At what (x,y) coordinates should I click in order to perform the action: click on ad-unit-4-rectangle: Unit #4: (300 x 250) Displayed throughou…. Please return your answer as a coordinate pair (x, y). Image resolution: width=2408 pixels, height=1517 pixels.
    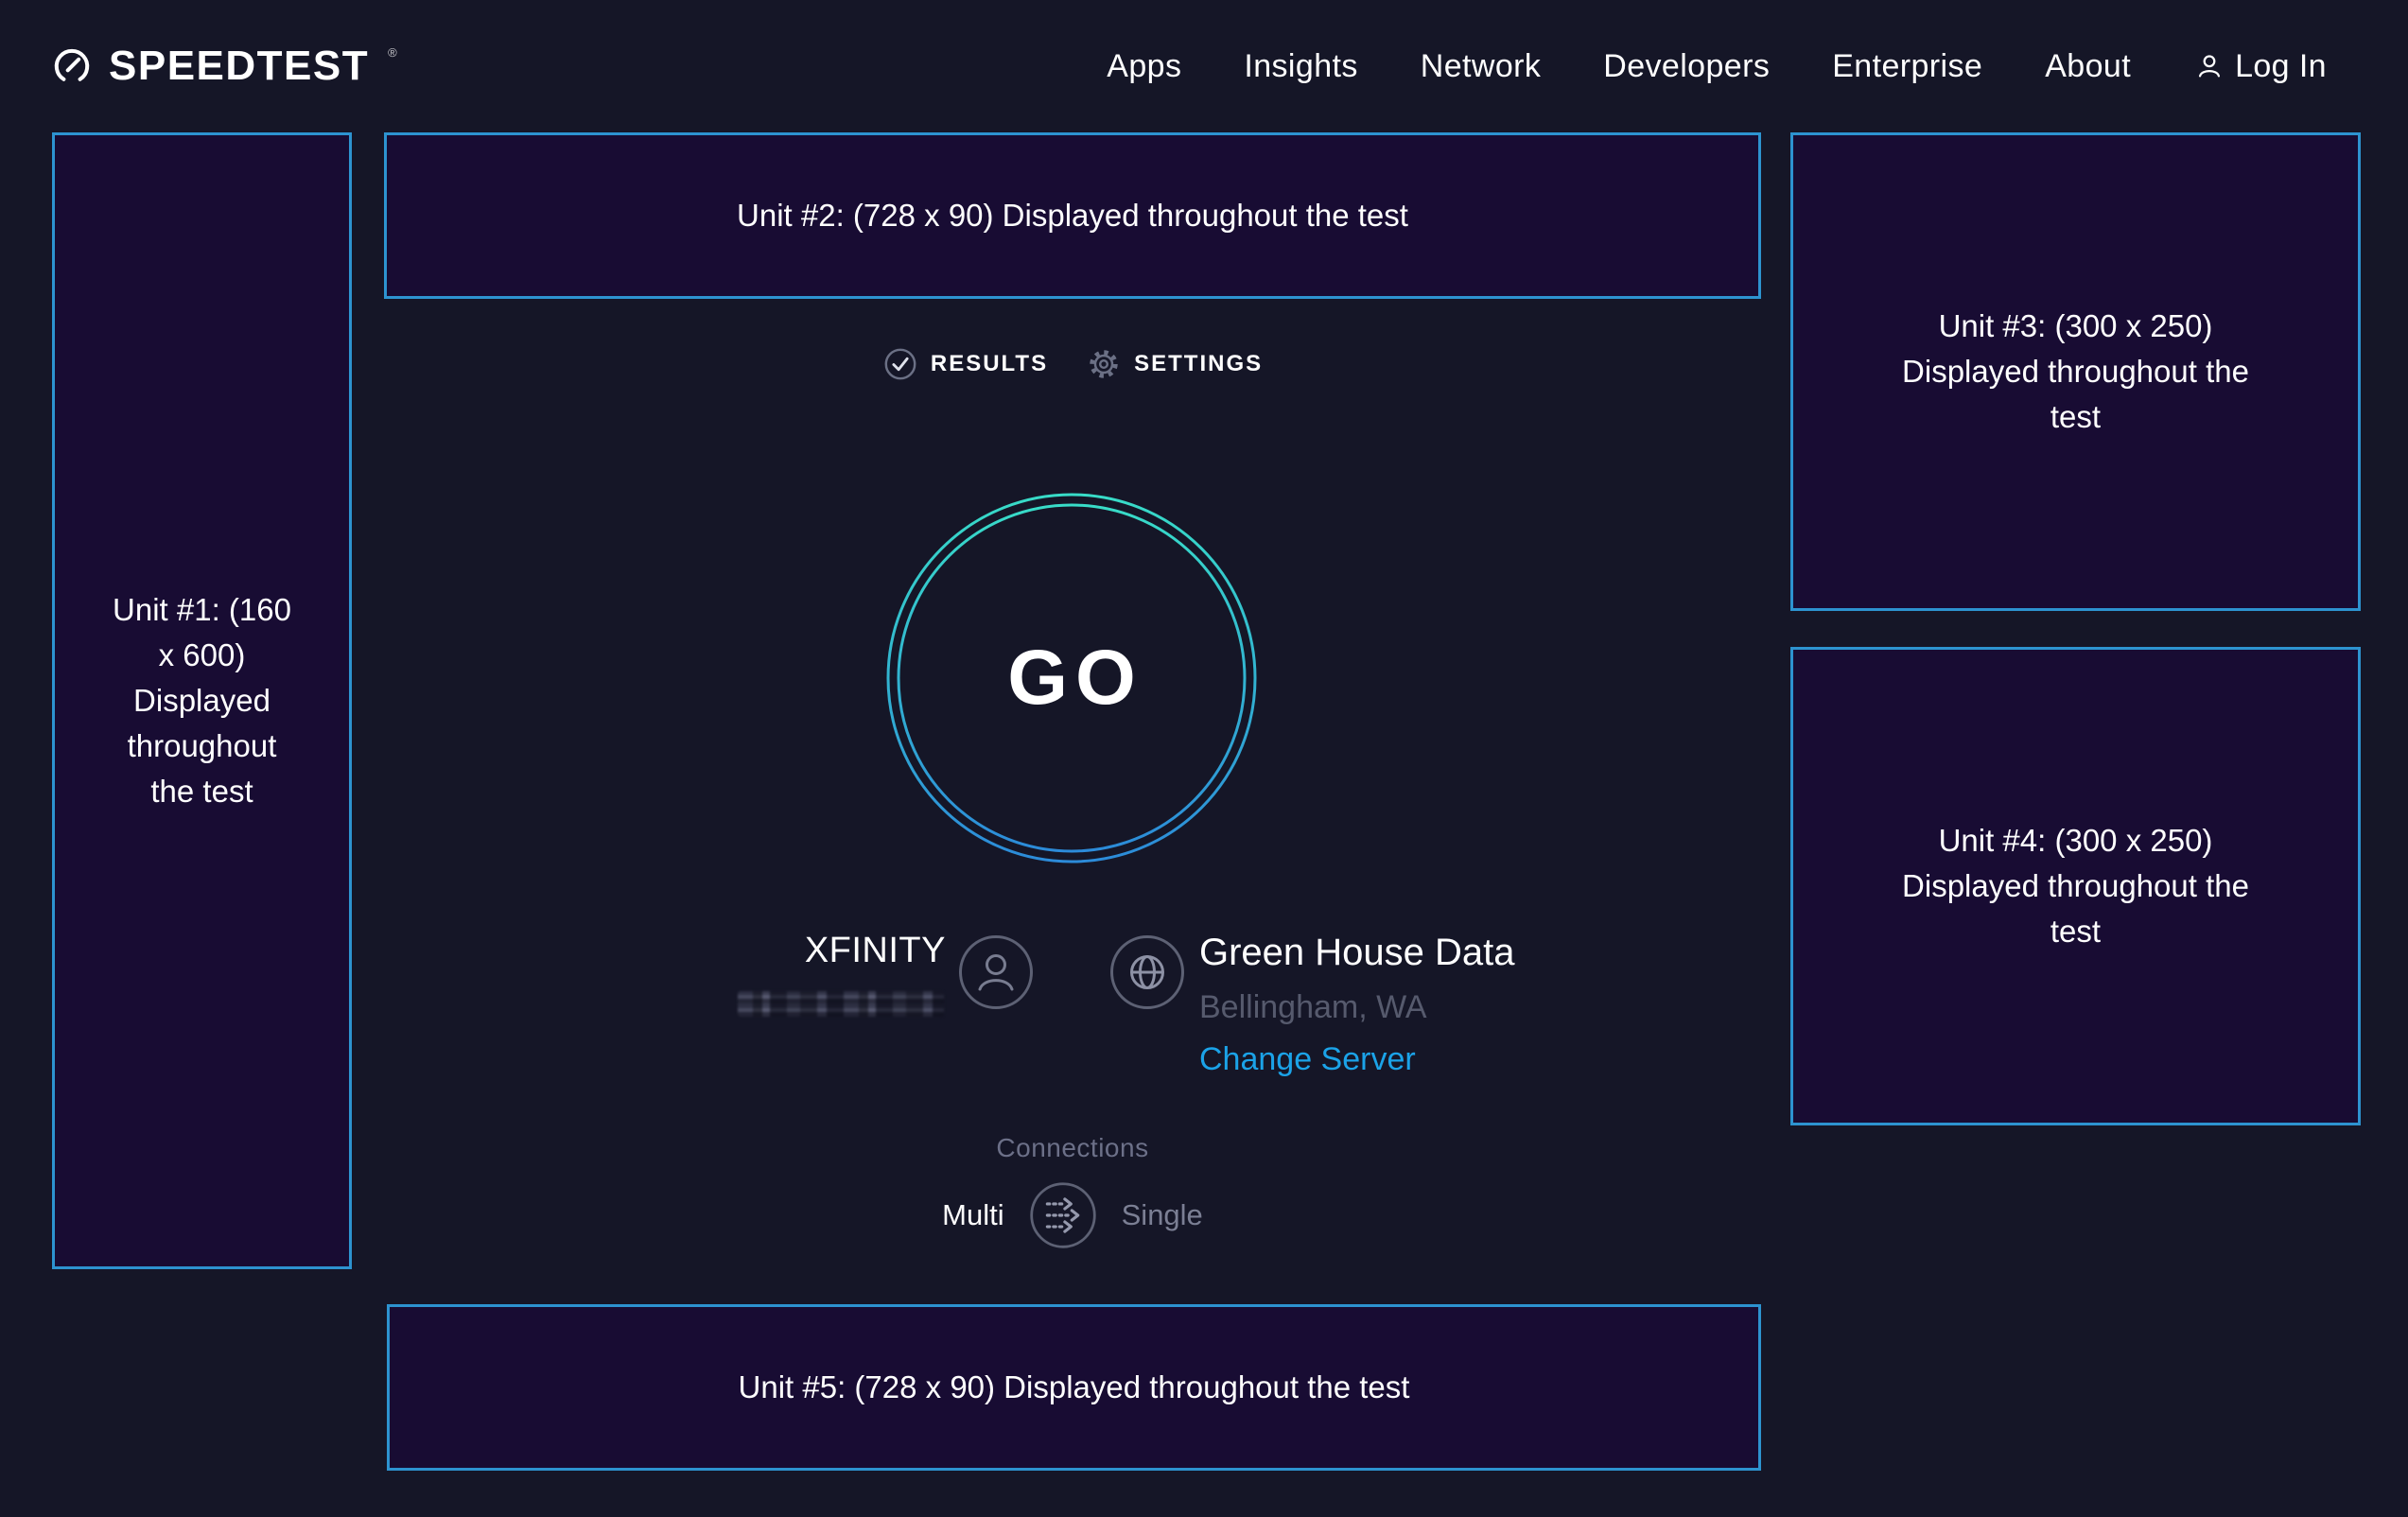
    Looking at the image, I should click on (2075, 886).